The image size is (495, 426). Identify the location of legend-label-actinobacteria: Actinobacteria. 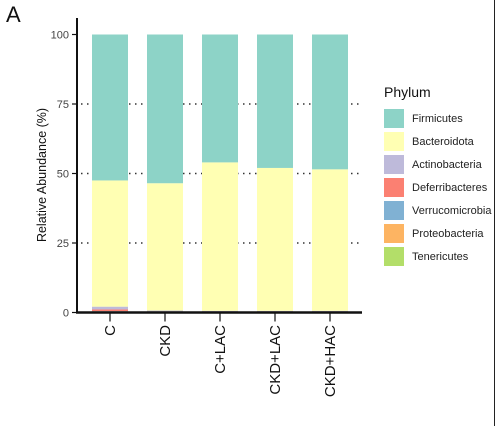
(447, 165).